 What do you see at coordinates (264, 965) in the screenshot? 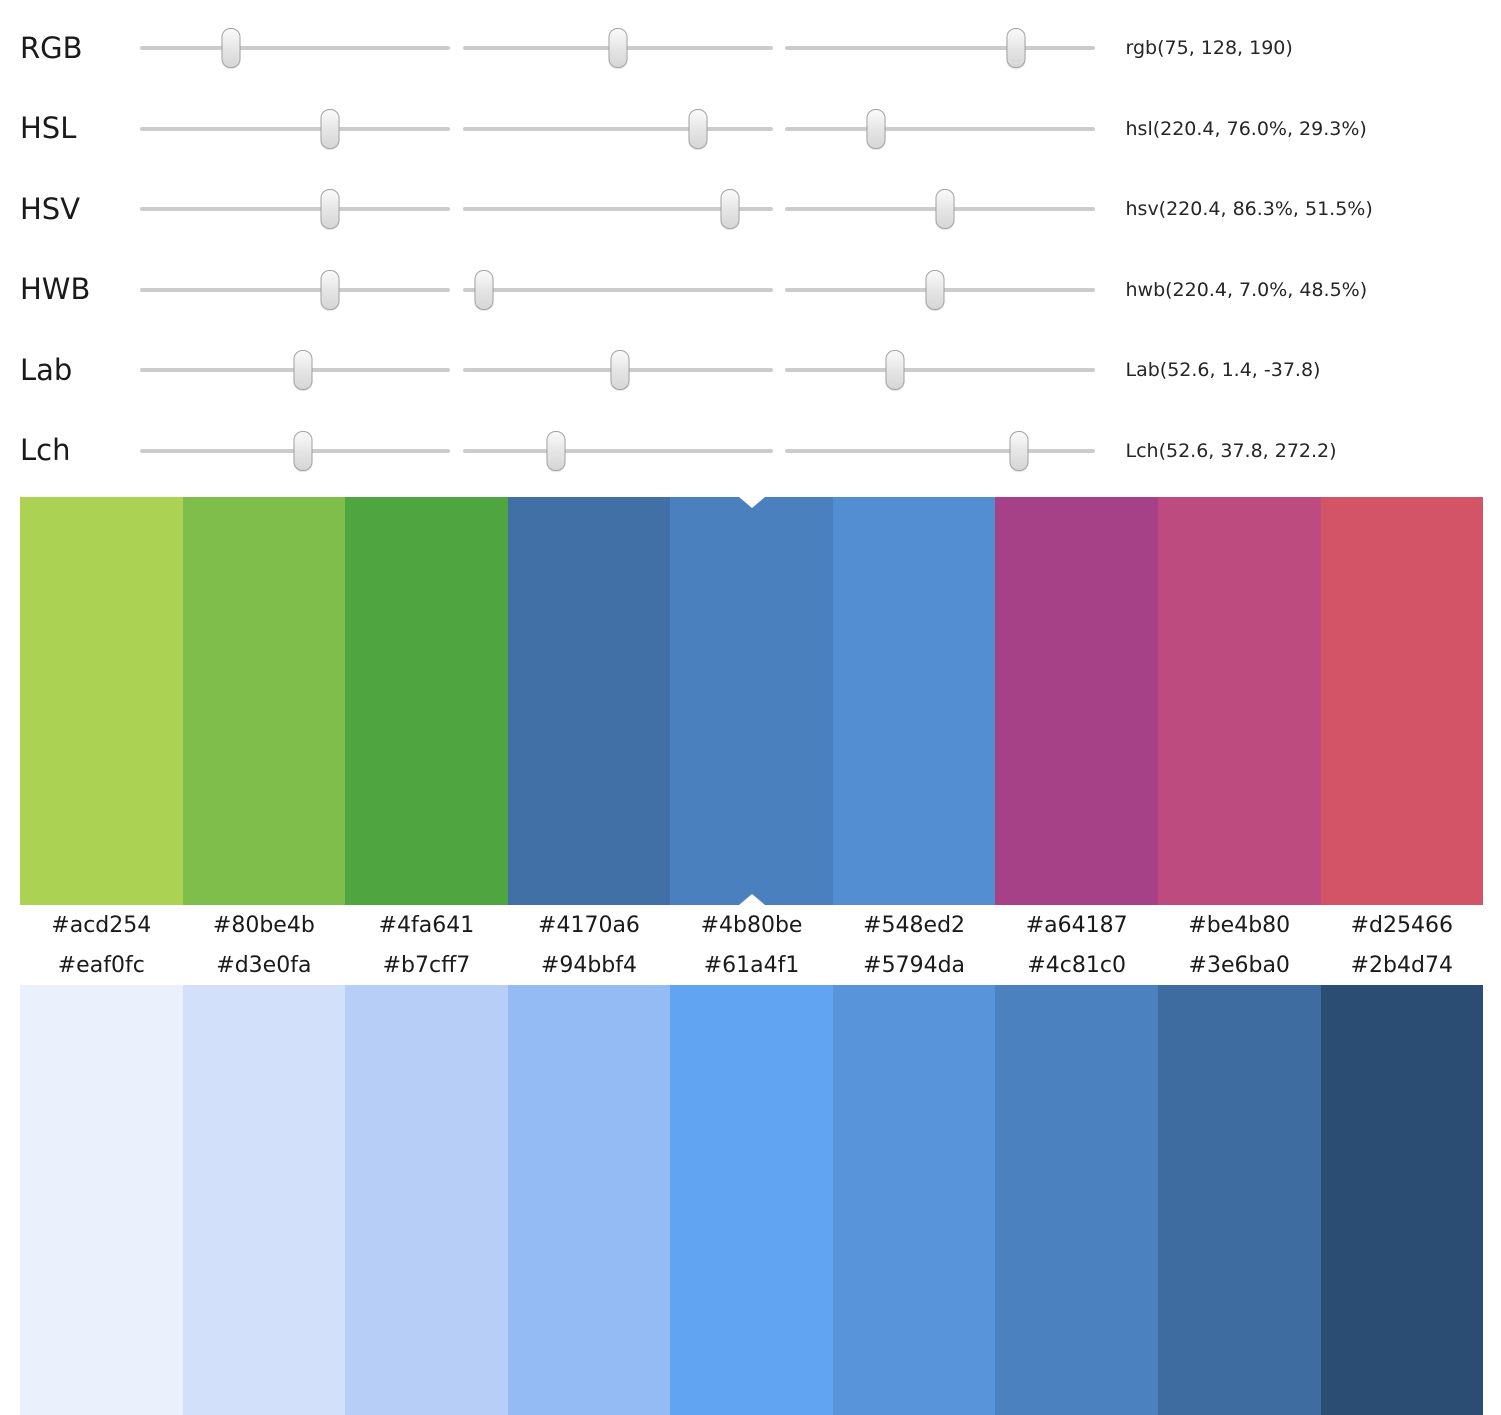
I see `swatch-hex-label: #d3e0fa` at bounding box center [264, 965].